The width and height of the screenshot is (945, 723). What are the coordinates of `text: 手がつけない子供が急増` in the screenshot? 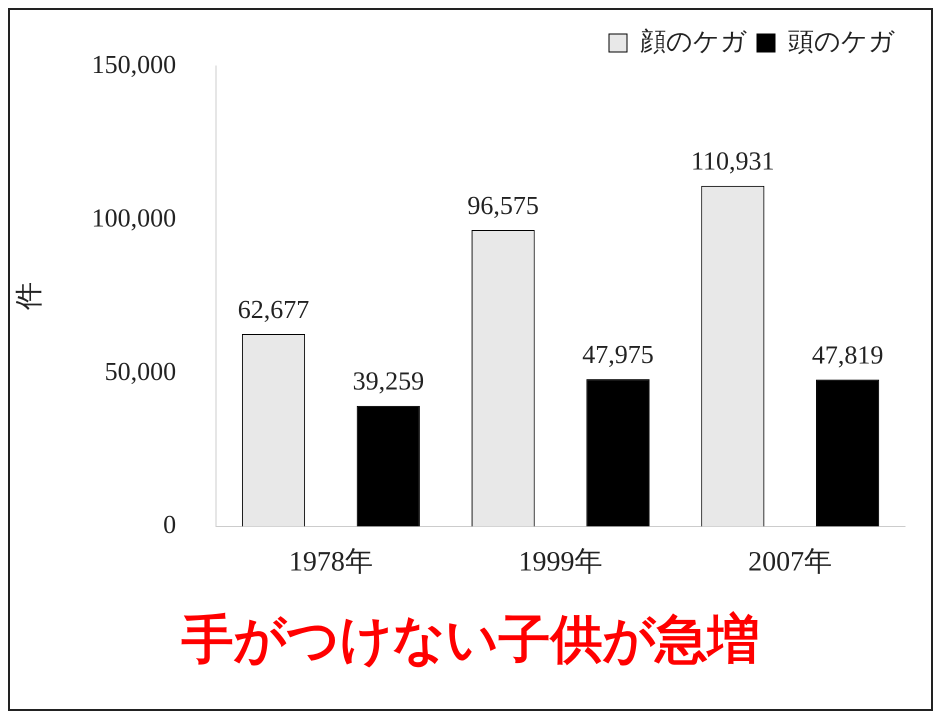 It's located at (470, 640).